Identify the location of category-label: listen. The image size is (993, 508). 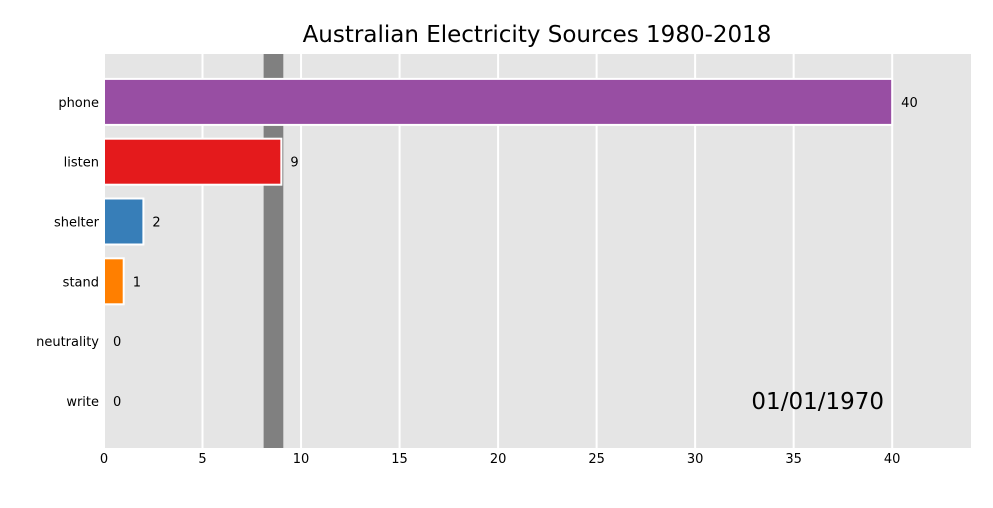
(81, 163).